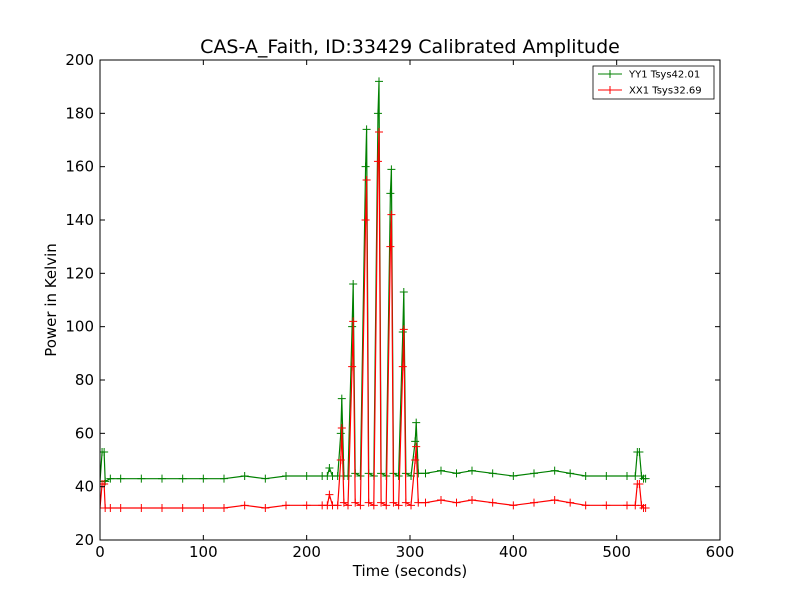 This screenshot has height=600, width=800. I want to click on x-tick-label: 500, so click(616, 552).